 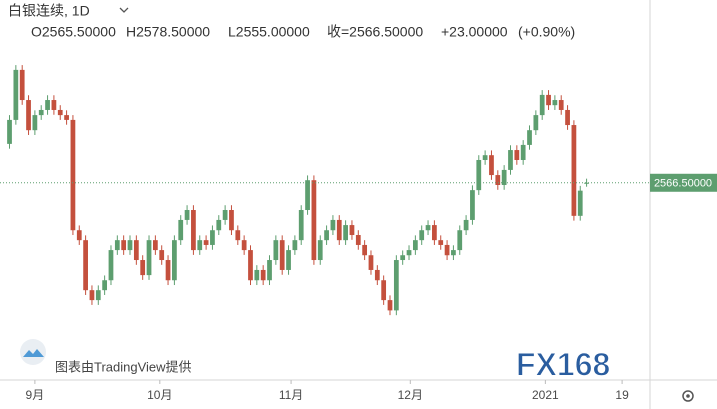 I want to click on last-price-tag, so click(x=683, y=182).